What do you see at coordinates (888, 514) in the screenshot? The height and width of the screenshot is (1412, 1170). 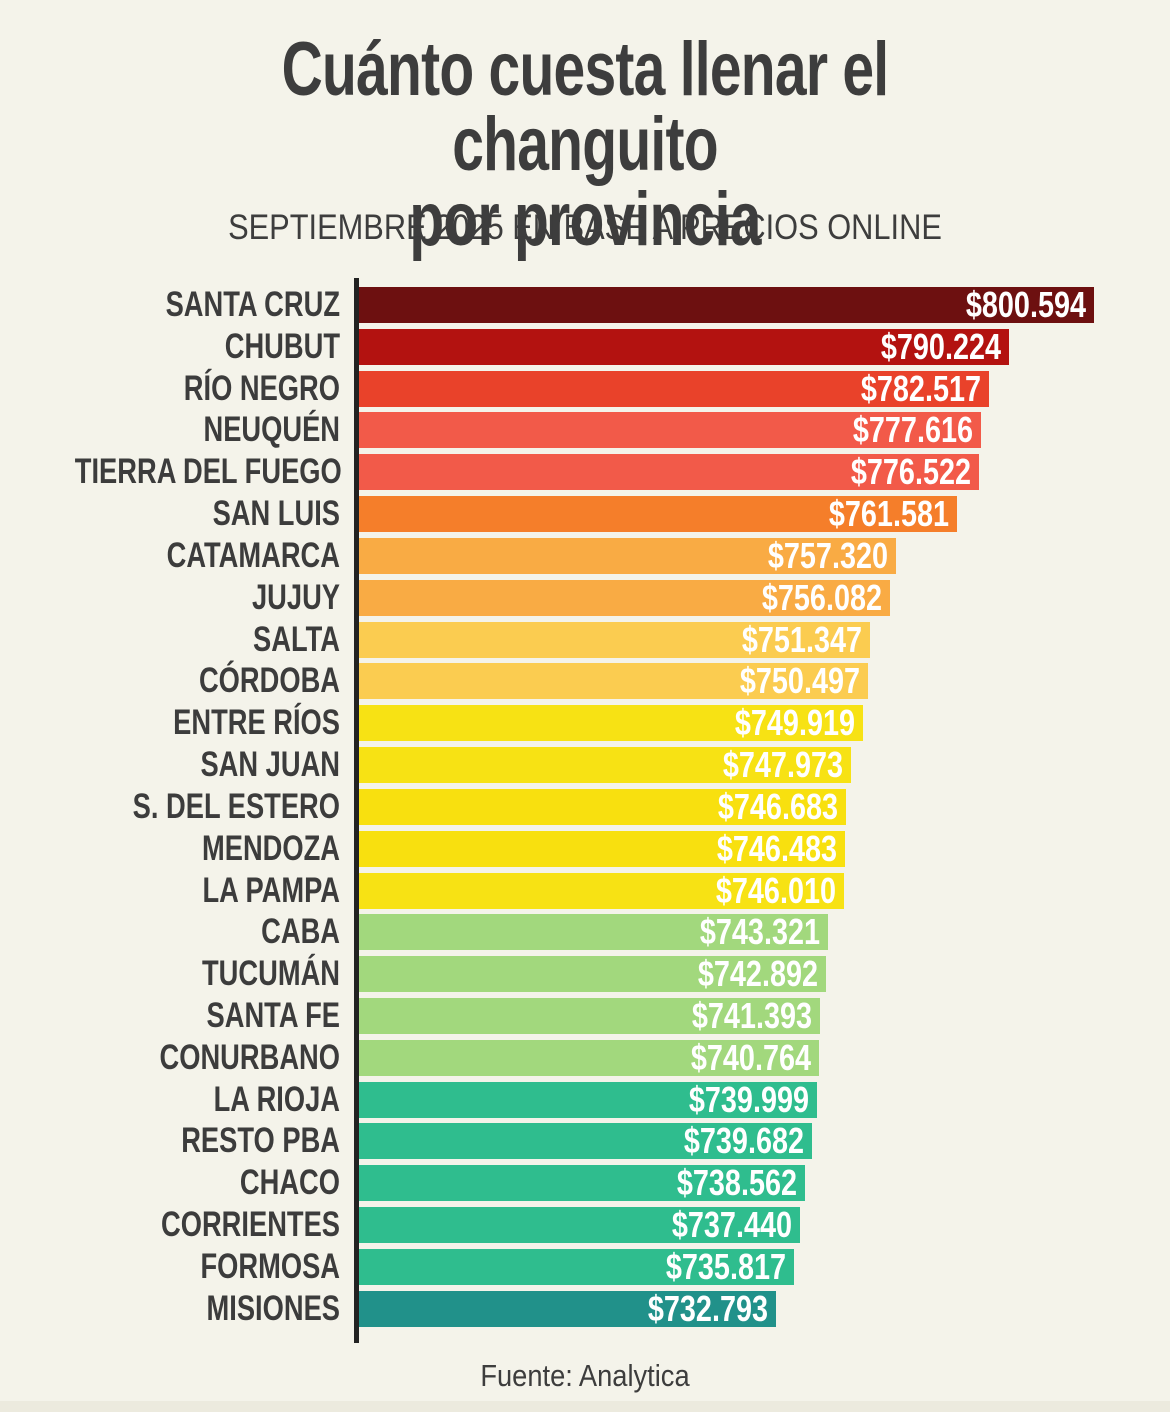 I see `value-label: $761.581` at bounding box center [888, 514].